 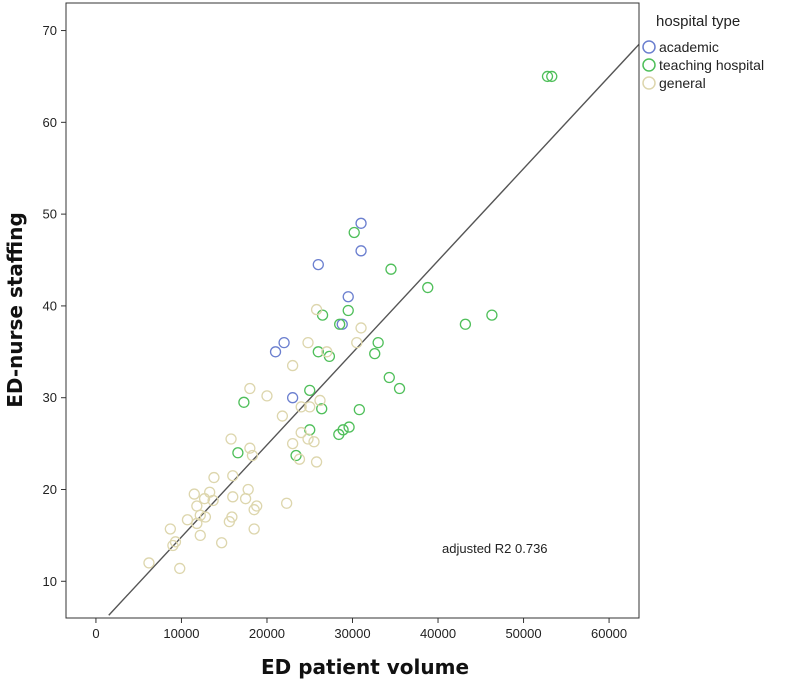 I want to click on y-tick-label: 70, so click(x=50, y=30).